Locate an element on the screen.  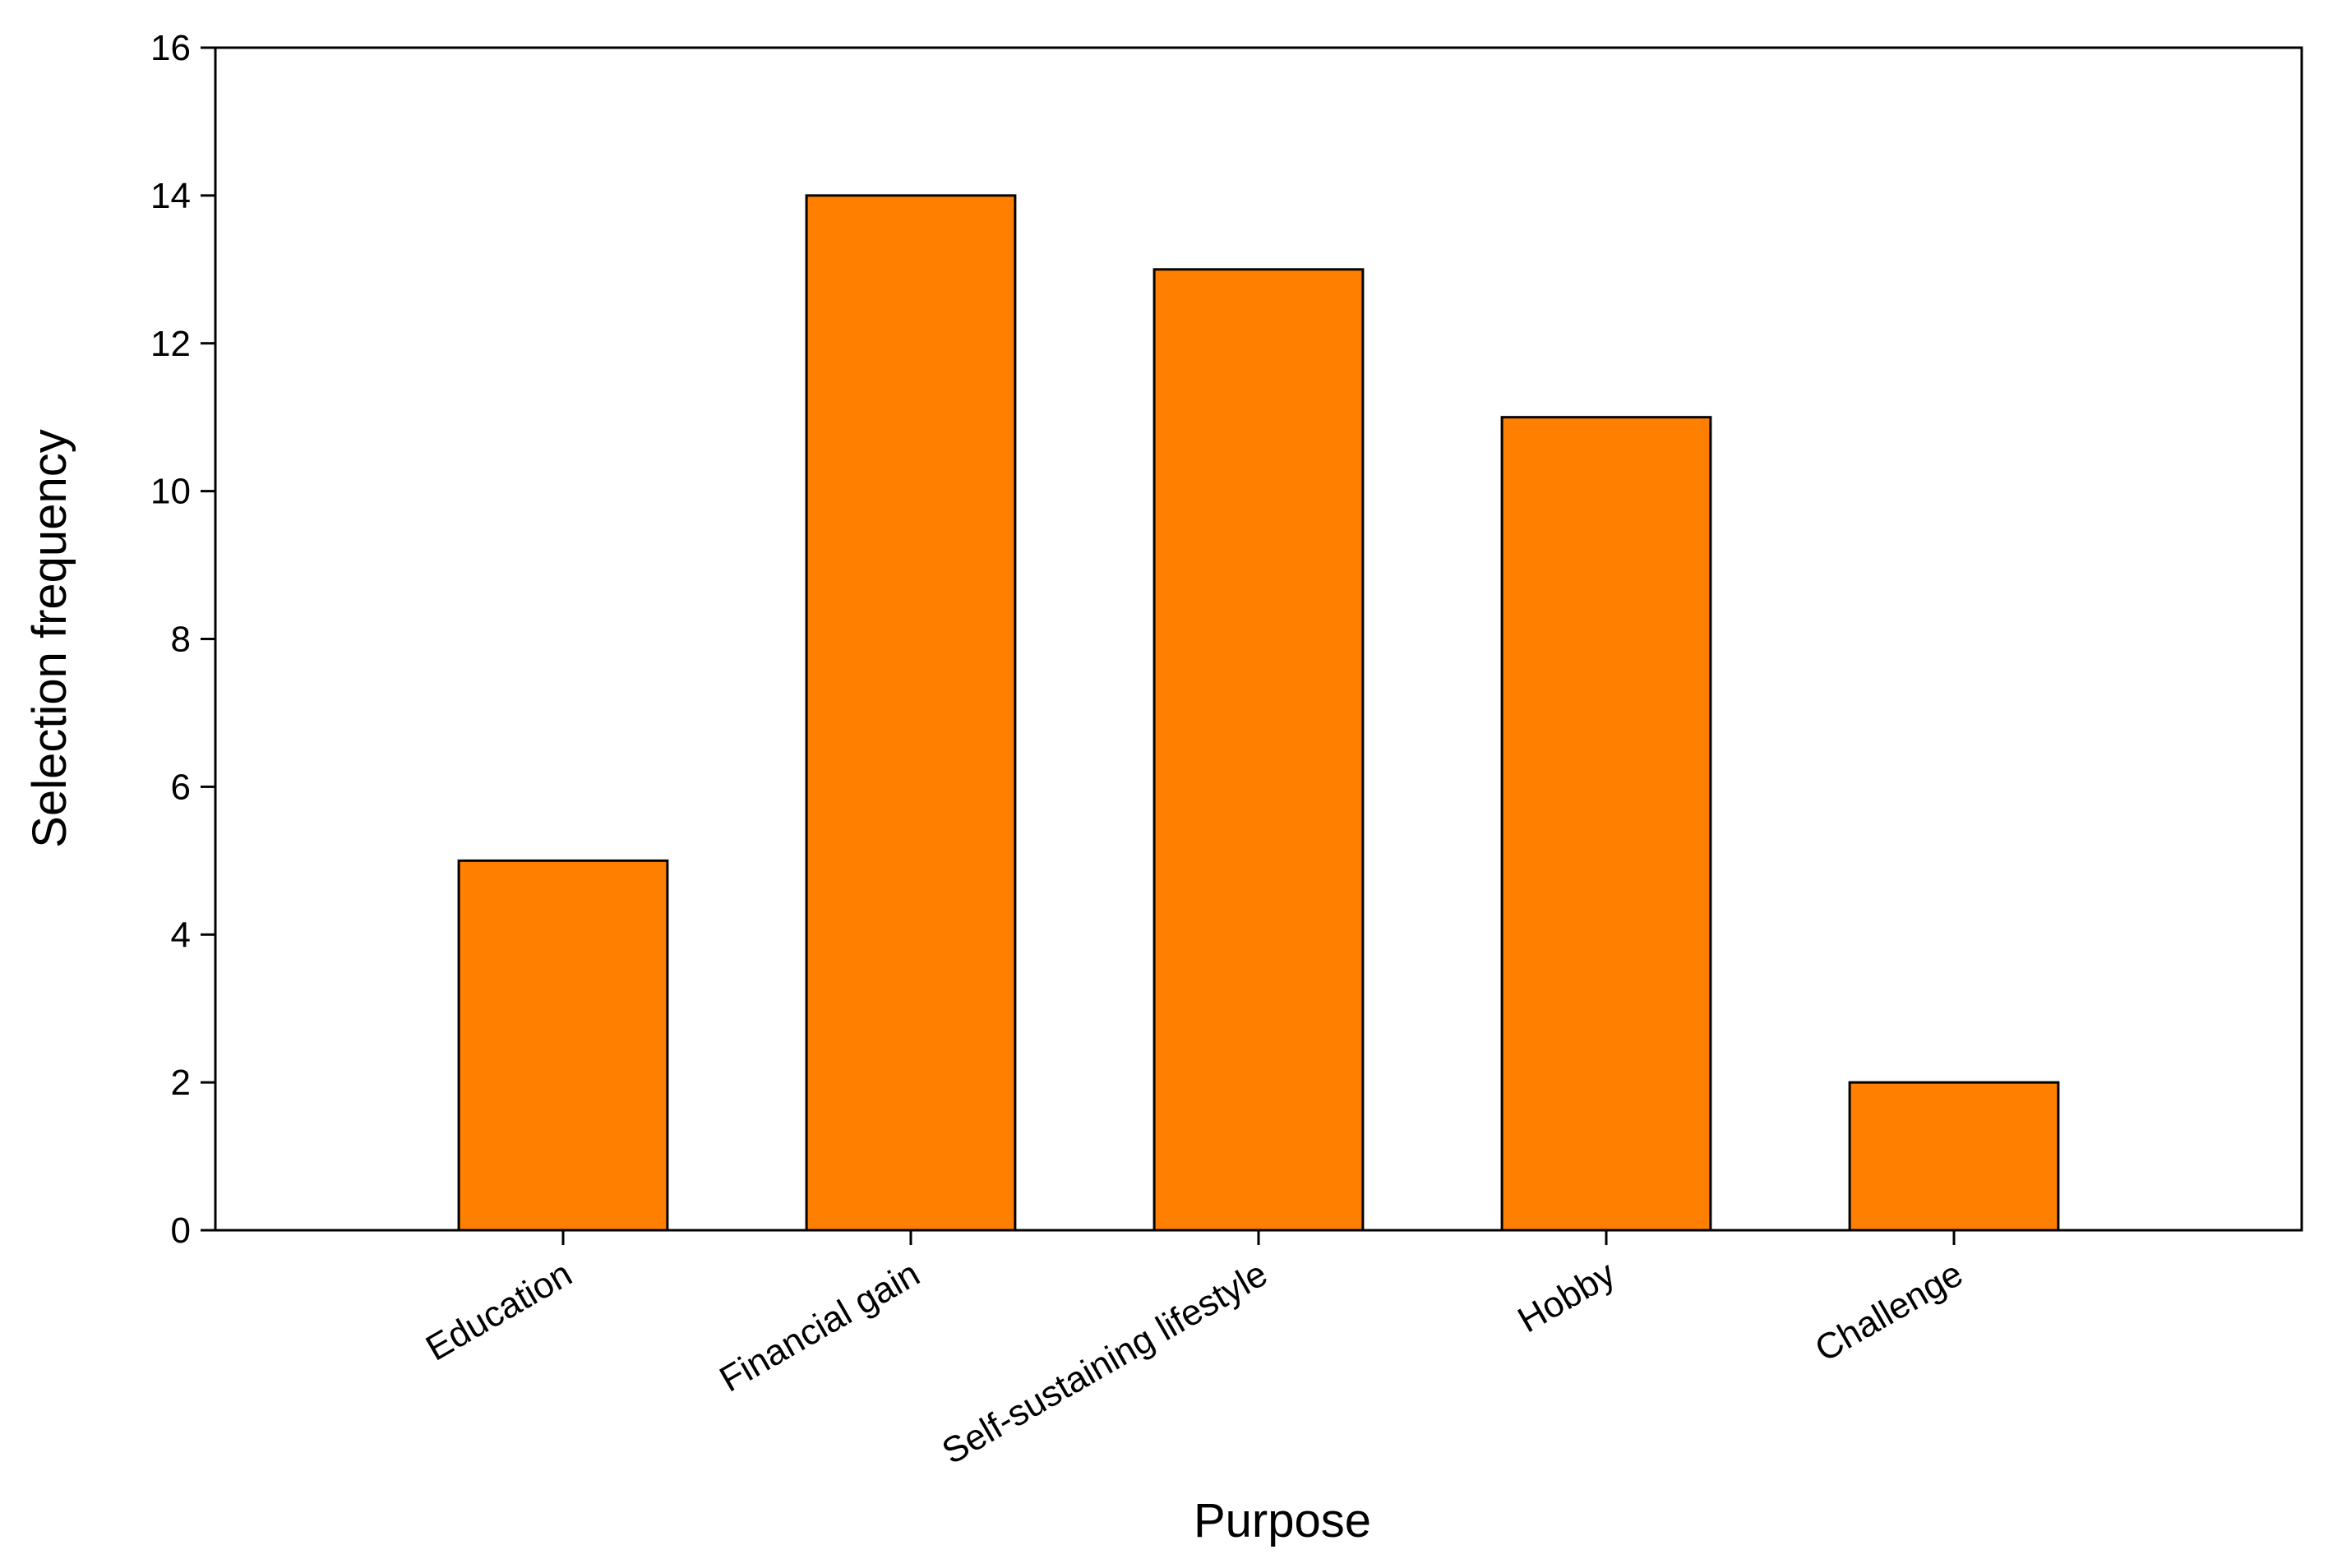
y-tick-label: 14 is located at coordinates (170, 196).